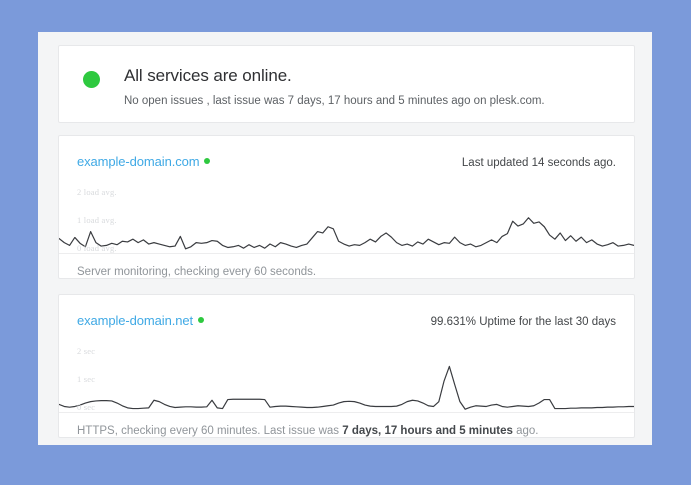  I want to click on y-axis-tick-label: 0 load avg., so click(97, 248).